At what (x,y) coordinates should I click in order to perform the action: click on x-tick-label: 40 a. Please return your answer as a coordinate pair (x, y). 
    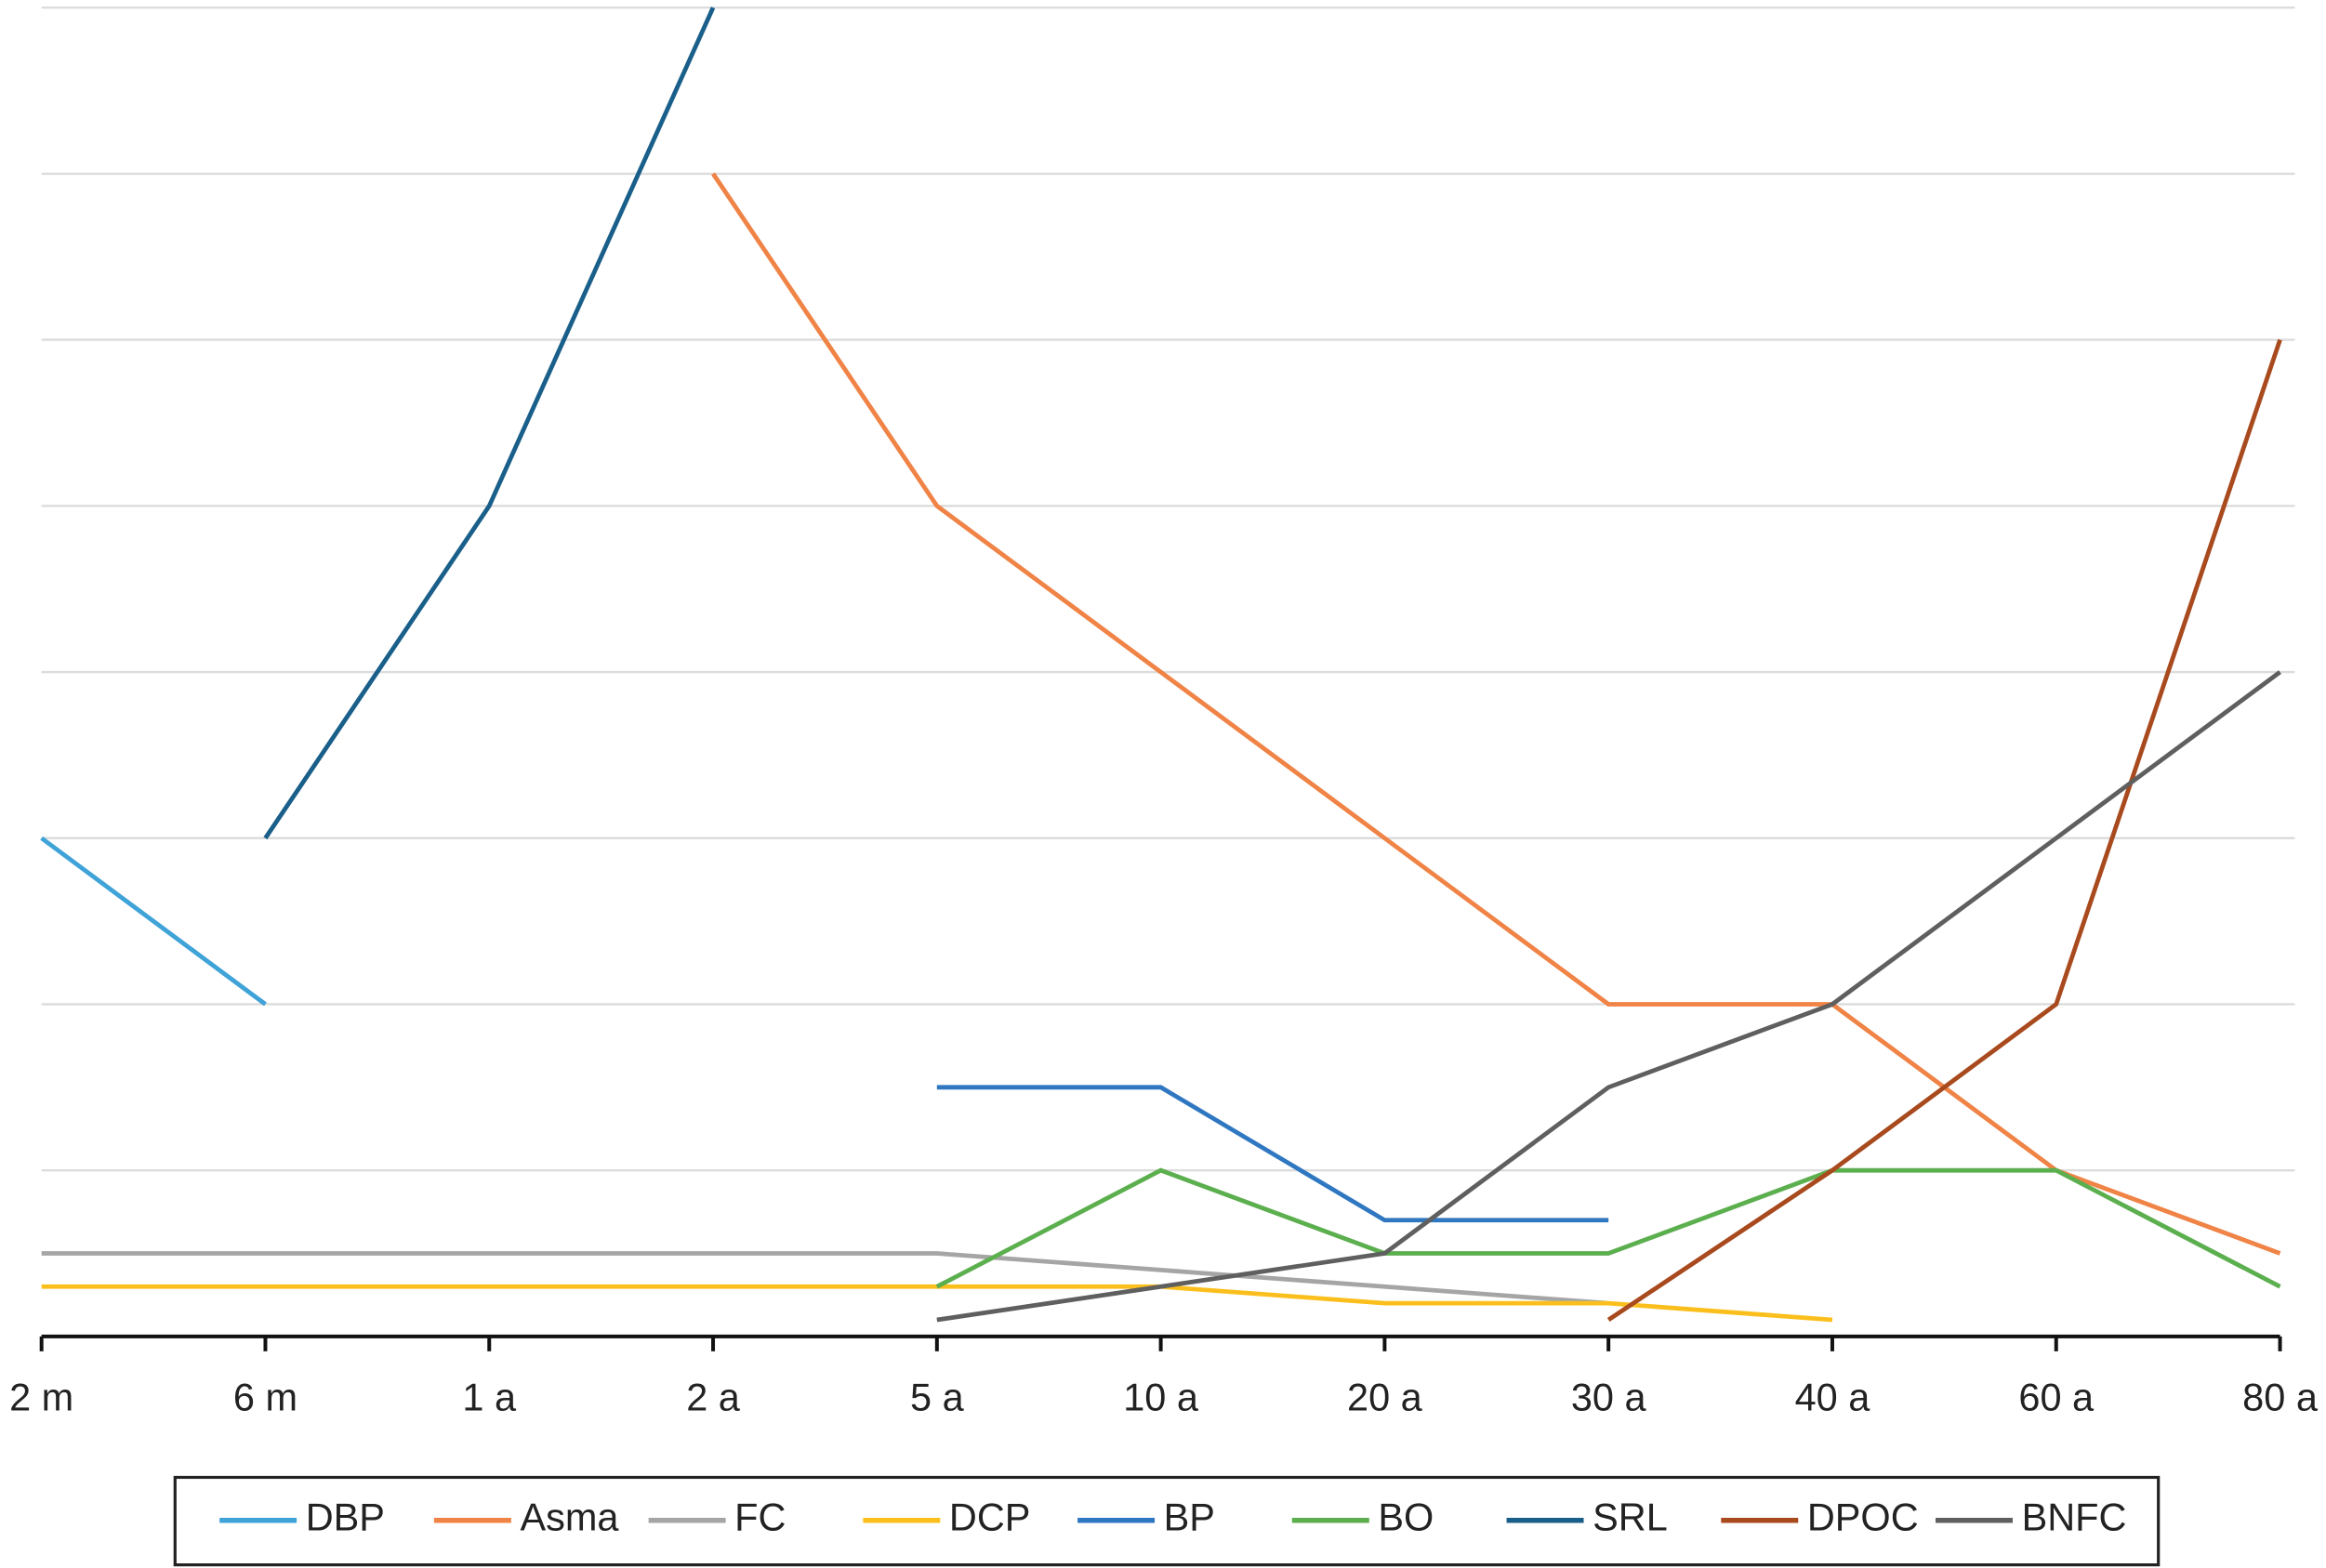
    Looking at the image, I should click on (1833, 1396).